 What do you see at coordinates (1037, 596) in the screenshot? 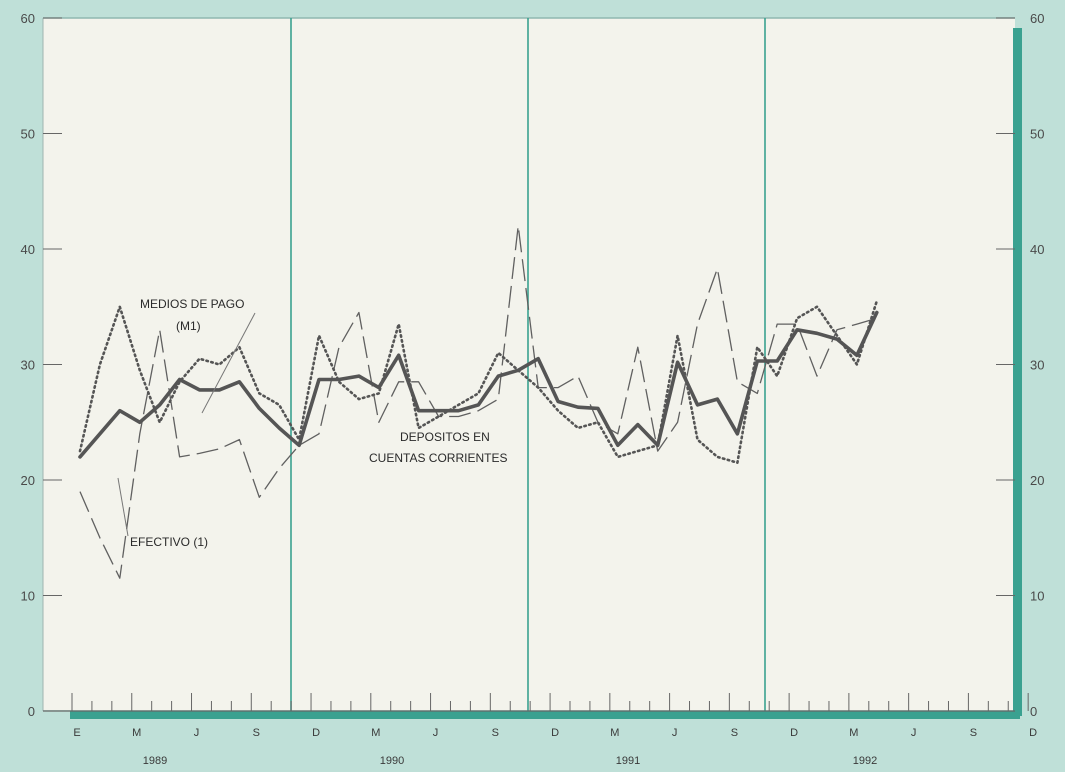
I see `y-tick-label-right-10: 10` at bounding box center [1037, 596].